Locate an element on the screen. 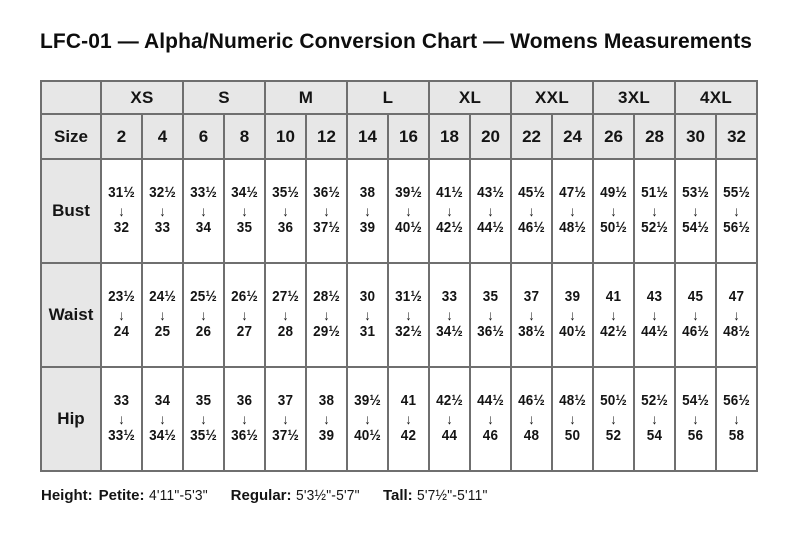 The image size is (800, 552). range-from: 55½ is located at coordinates (736, 192).